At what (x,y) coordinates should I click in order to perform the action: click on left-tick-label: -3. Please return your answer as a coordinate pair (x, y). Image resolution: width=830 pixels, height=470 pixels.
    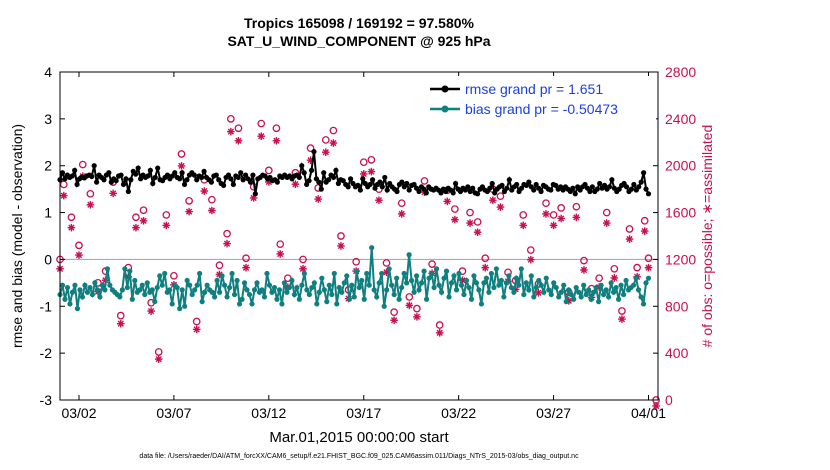
    Looking at the image, I should click on (46, 400).